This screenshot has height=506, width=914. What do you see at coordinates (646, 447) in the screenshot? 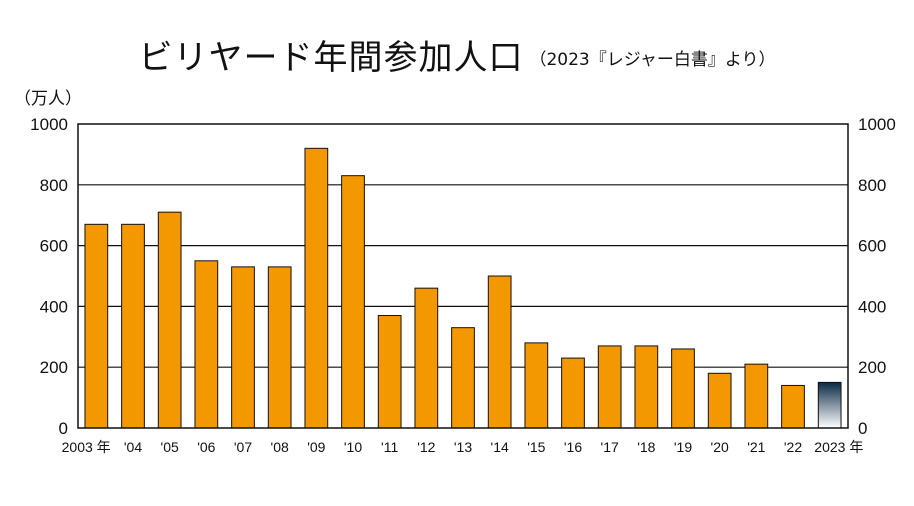
I see `x-tick-label: '18` at bounding box center [646, 447].